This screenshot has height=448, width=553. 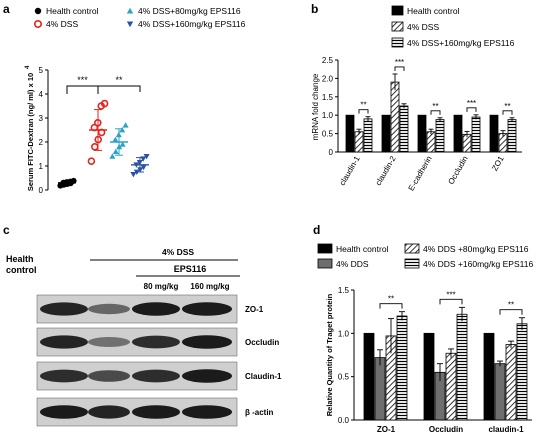 I want to click on panel-a-marks: *** **, so click(x=103, y=132).